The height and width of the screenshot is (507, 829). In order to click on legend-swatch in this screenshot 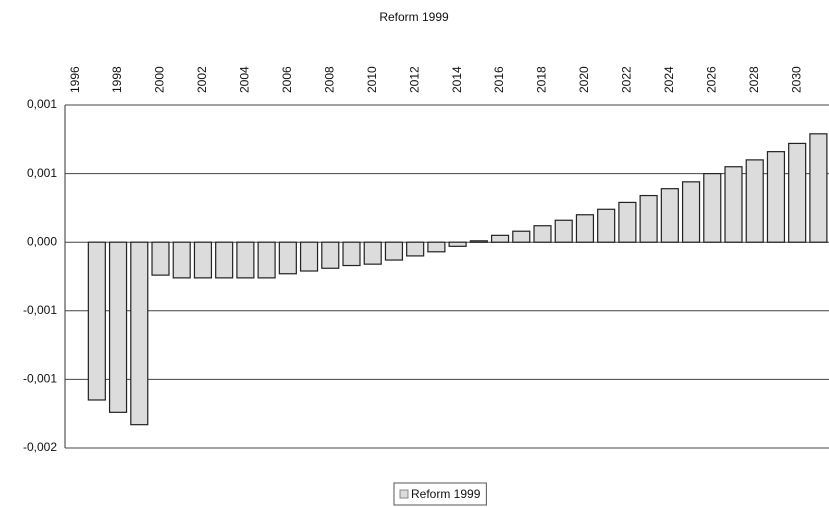, I will do `click(404, 494)`.